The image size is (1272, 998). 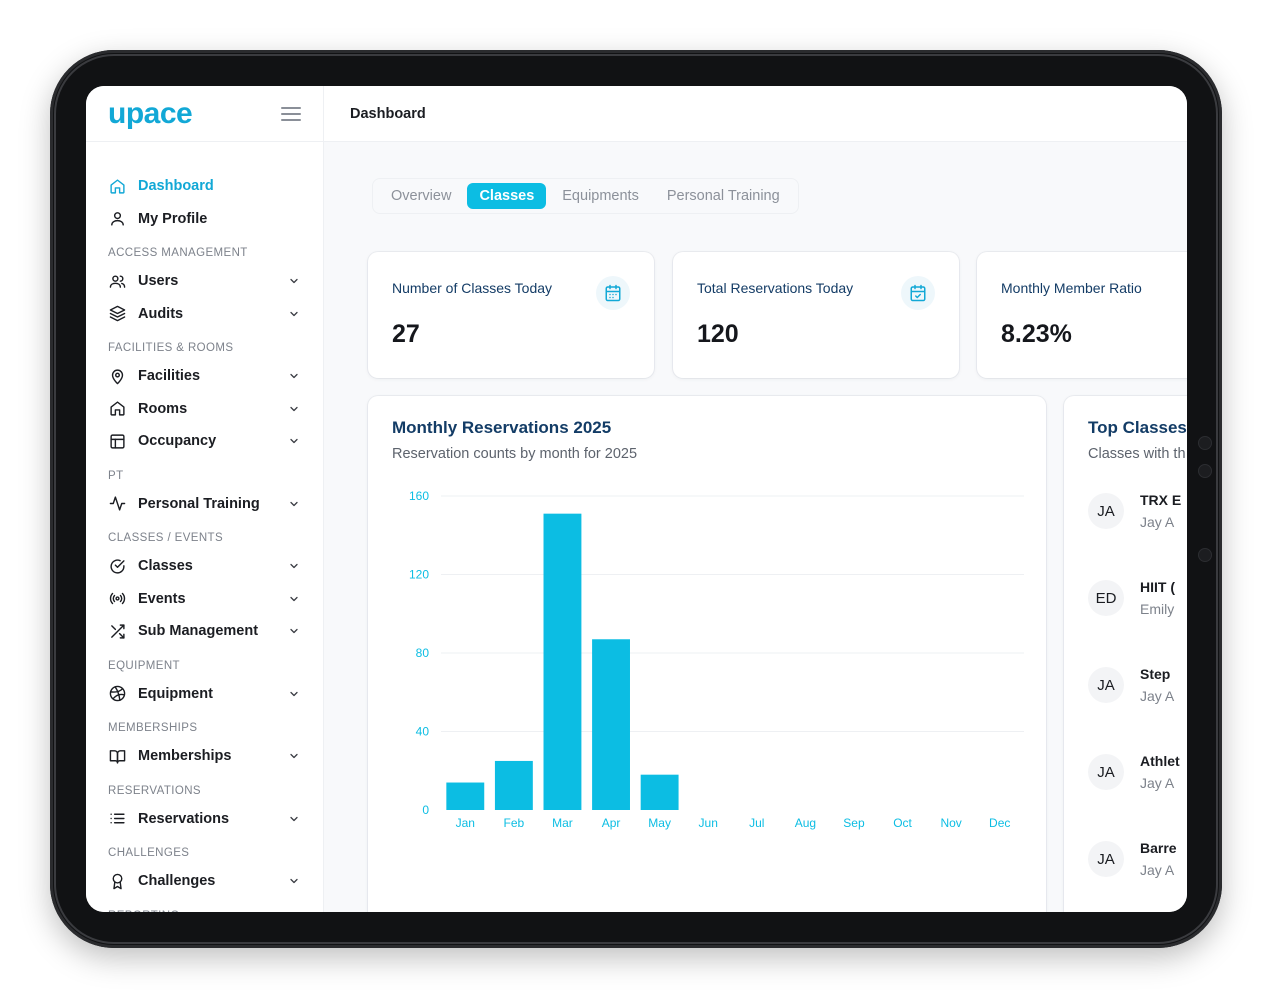 I want to click on stat-value: 27, so click(x=406, y=334).